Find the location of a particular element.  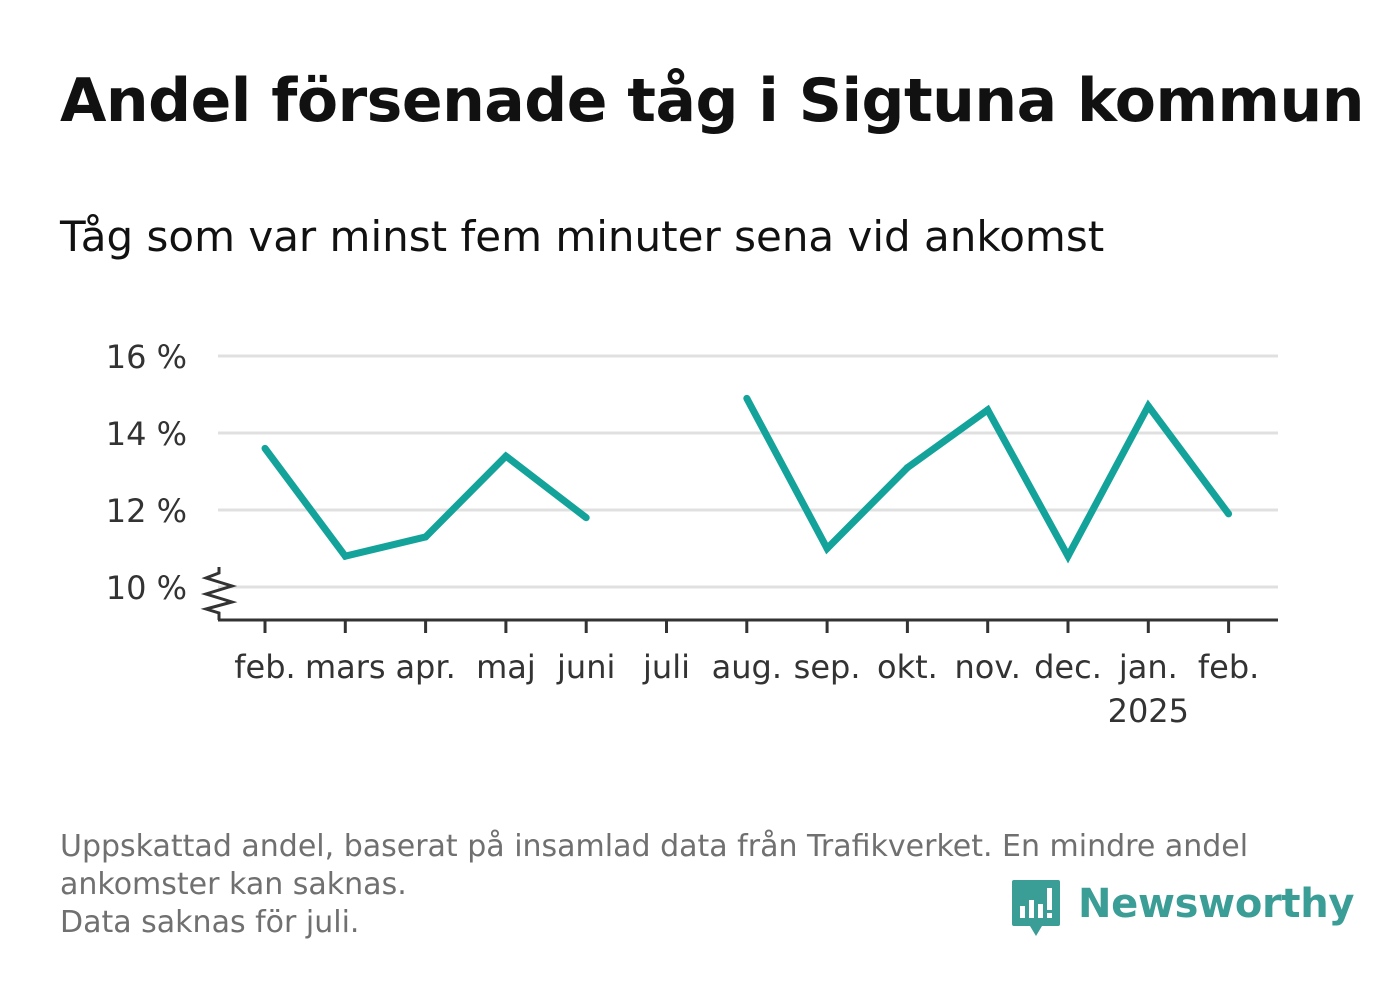

x-tick-label: jan. is located at coordinates (1148, 667).